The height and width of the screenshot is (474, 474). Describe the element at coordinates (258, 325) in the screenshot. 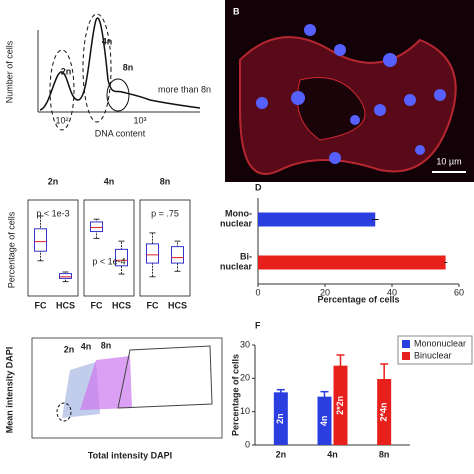

I see `panel-letter: F` at that location.